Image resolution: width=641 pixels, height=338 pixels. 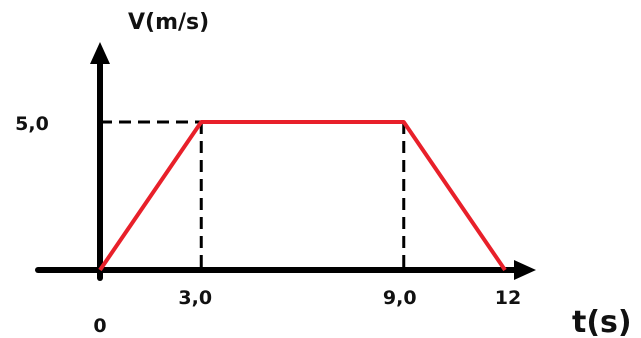 I want to click on x-tick-label: 0, so click(x=99, y=326).